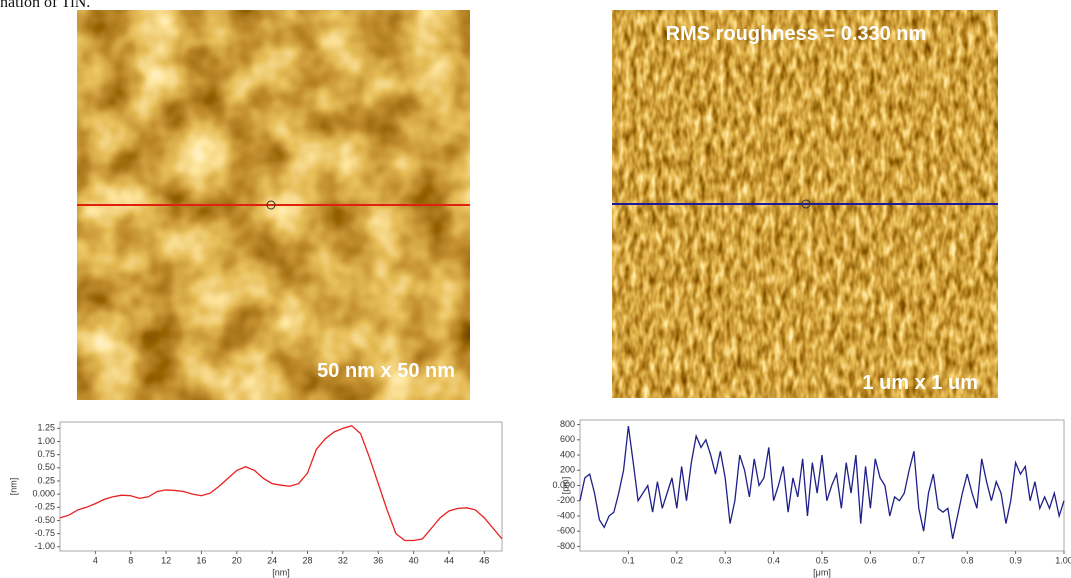  I want to click on y-tick-label: -400, so click(566, 515).